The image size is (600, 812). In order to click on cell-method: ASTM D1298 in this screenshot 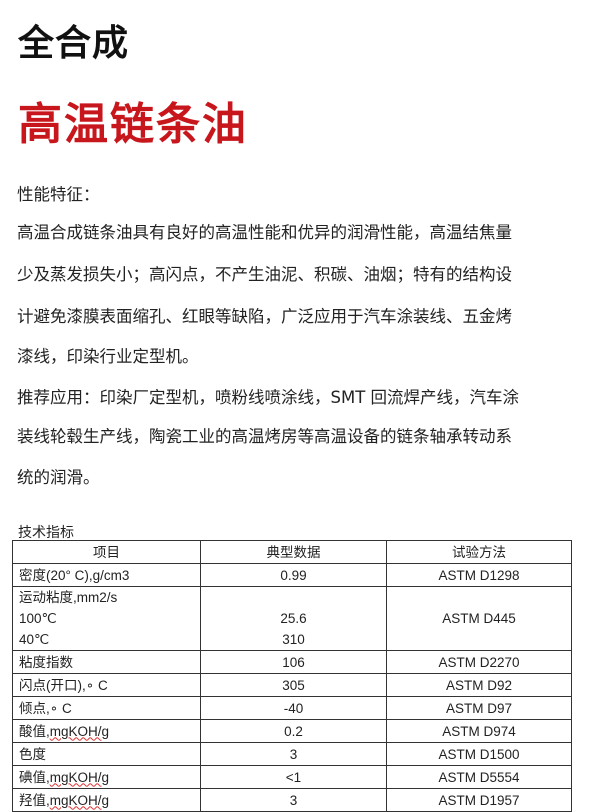, I will do `click(479, 575)`.